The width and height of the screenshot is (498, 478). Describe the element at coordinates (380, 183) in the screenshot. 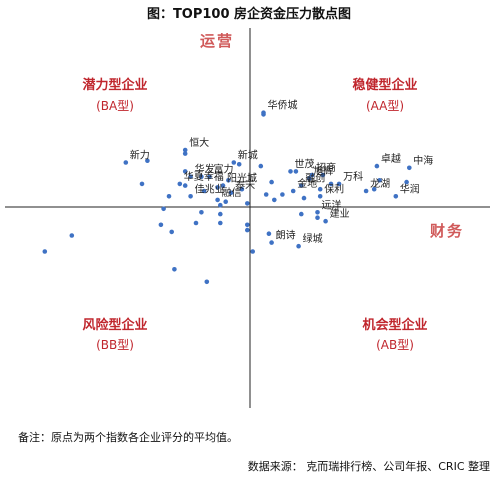

I see `point-label: 龙湖` at that location.